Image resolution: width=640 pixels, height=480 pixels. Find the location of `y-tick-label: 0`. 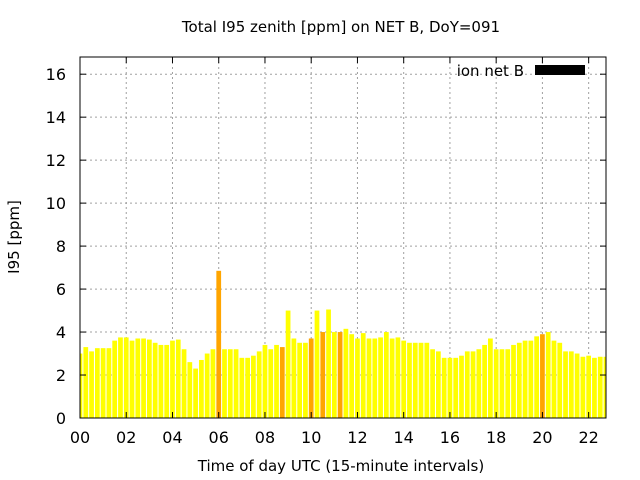

y-tick-label: 0 is located at coordinates (61, 418).